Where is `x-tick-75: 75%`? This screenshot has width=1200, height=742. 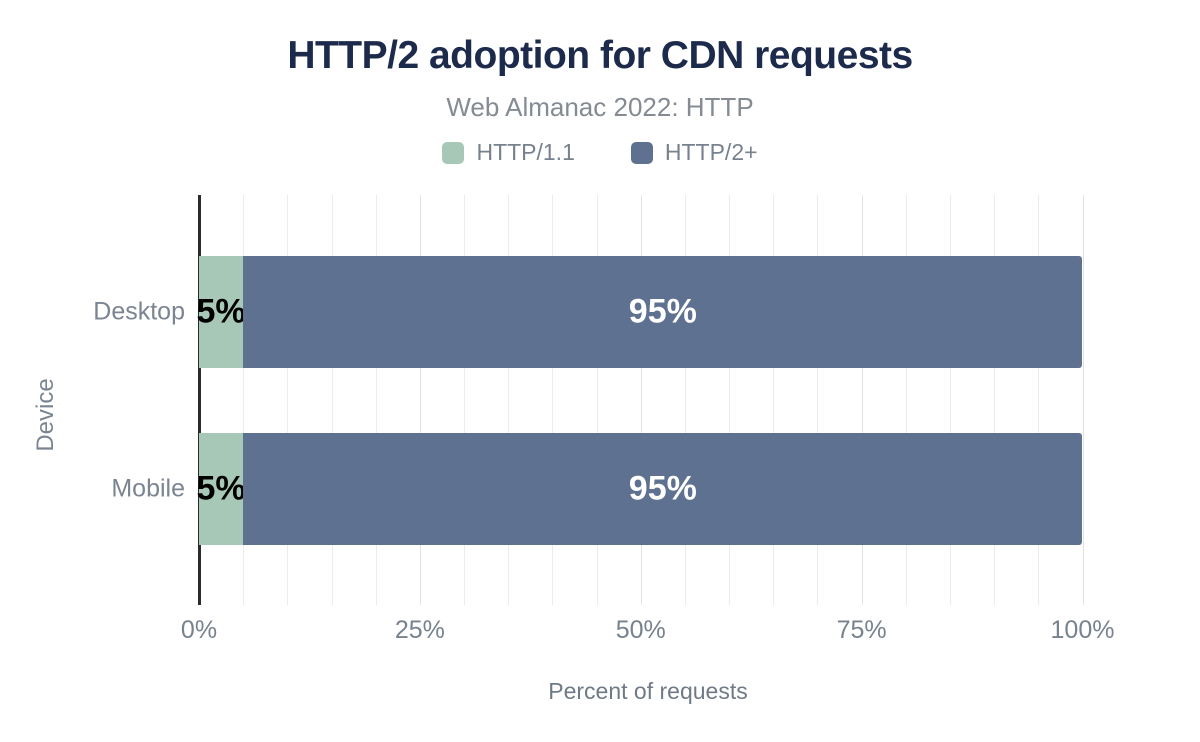 x-tick-75: 75% is located at coordinates (861, 630).